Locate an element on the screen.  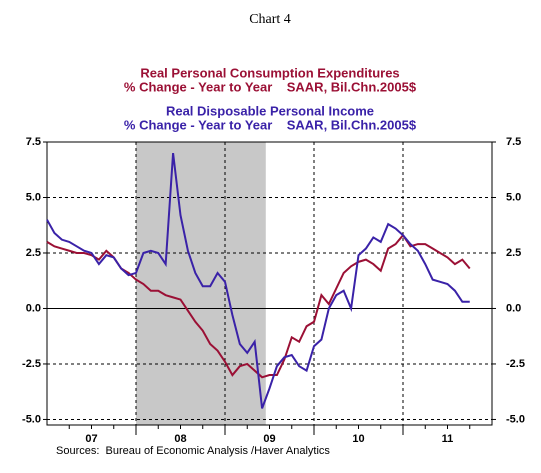
y-tick-label: 0.0 is located at coordinates (33, 308).